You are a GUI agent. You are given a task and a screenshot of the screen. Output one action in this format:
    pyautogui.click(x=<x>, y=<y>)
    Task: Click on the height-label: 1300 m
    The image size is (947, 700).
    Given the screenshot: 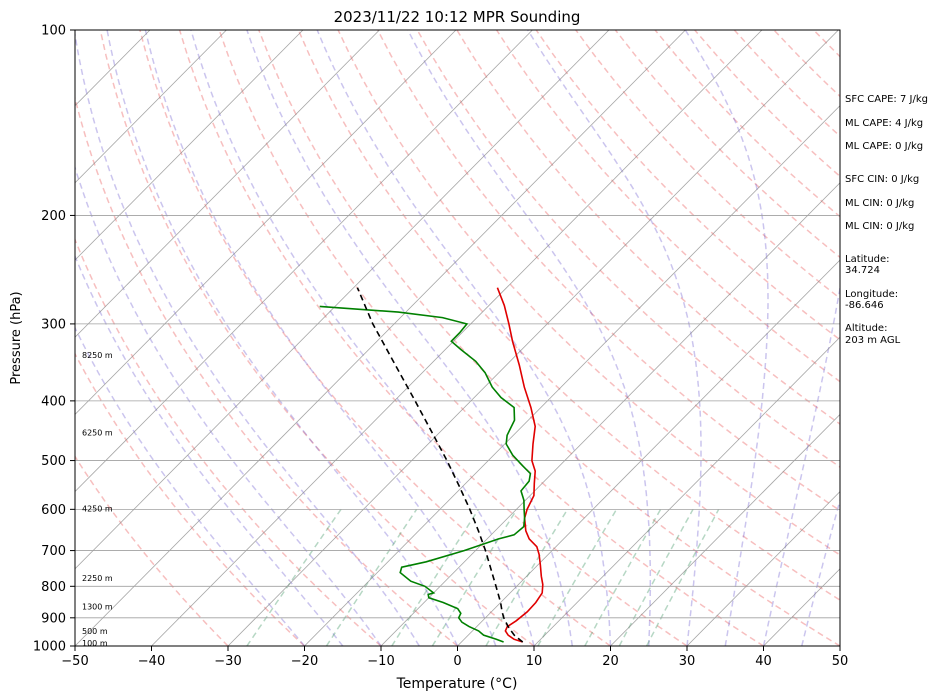 What is the action you would take?
    pyautogui.click(x=97, y=606)
    